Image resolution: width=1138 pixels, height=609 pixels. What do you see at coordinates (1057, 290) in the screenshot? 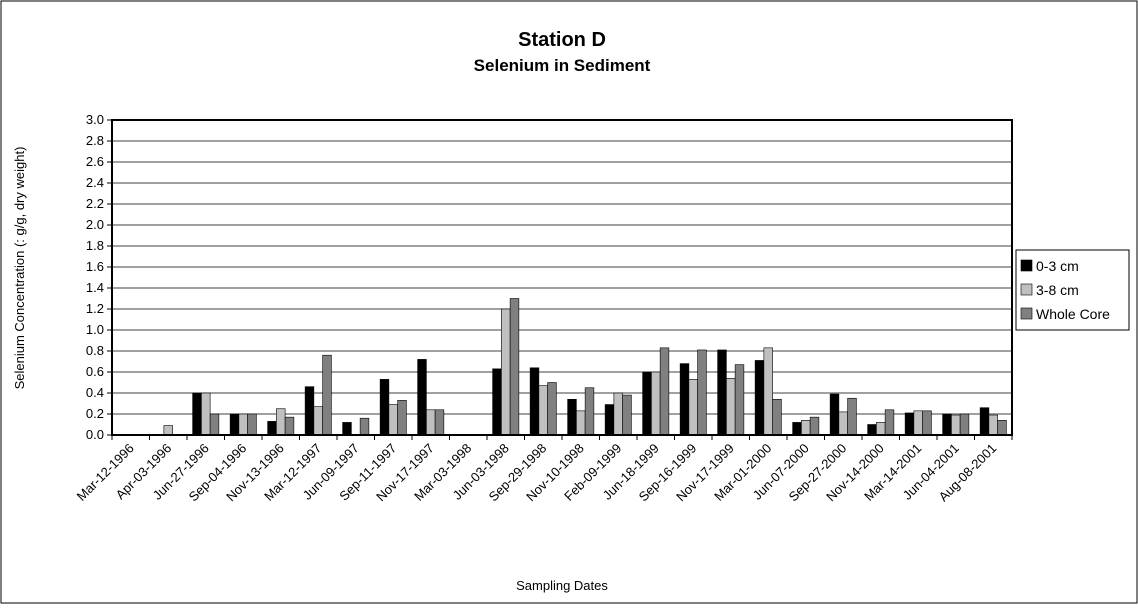
I see `legend-label: 3-8 cm` at bounding box center [1057, 290].